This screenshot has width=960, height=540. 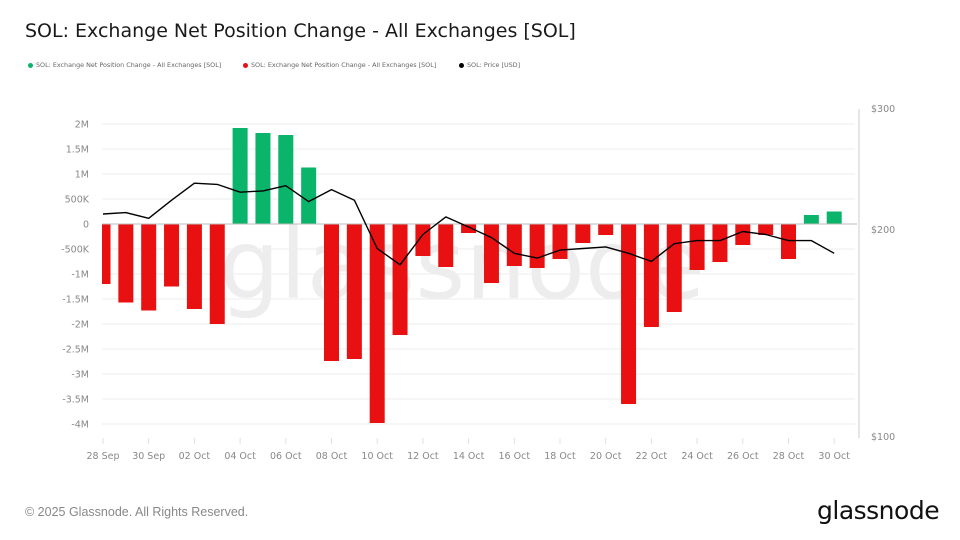 What do you see at coordinates (75, 350) in the screenshot?
I see `y-left-tick-label: -2.5M` at bounding box center [75, 350].